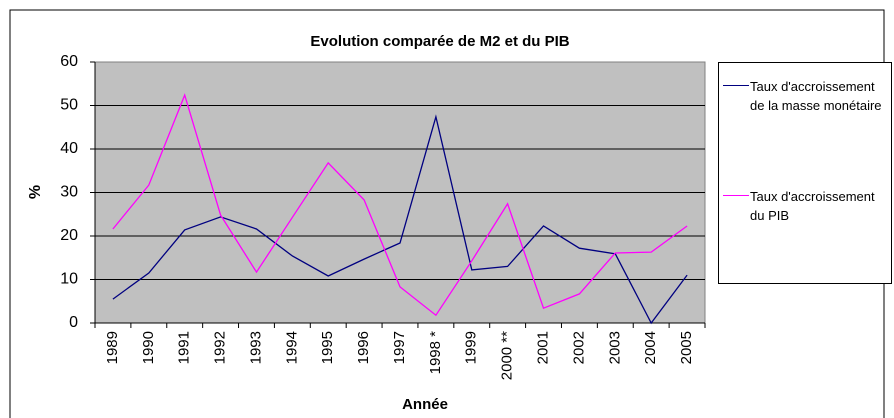  What do you see at coordinates (435, 353) in the screenshot?
I see `x-tick-label: 1998 *` at bounding box center [435, 353].